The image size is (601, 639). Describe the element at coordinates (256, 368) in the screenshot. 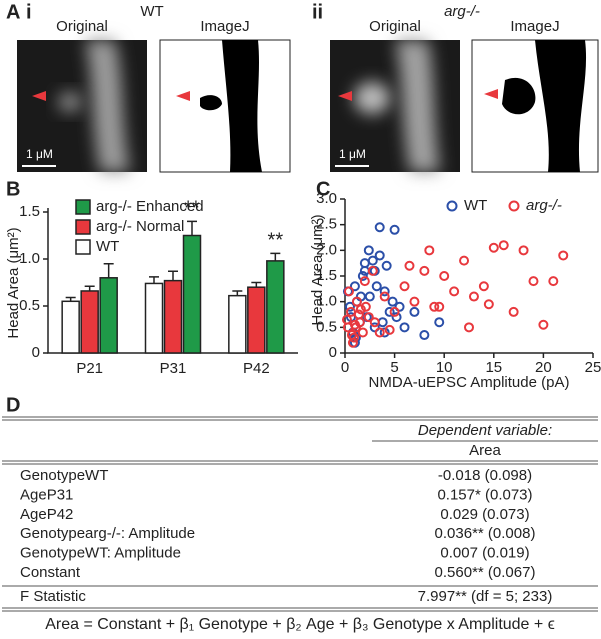

I see `x-tick-label: P42` at that location.